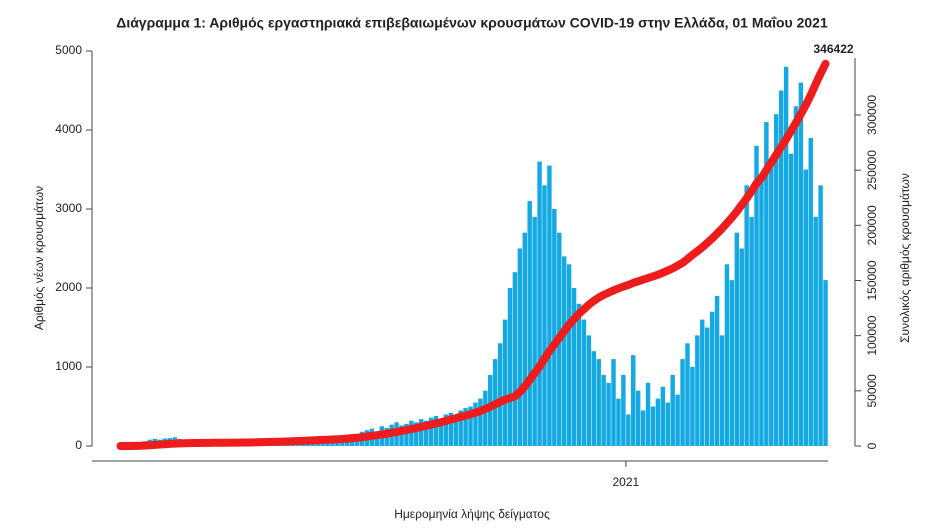 The image size is (945, 532). What do you see at coordinates (68, 129) in the screenshot?
I see `y-tick-label: 4000` at bounding box center [68, 129].